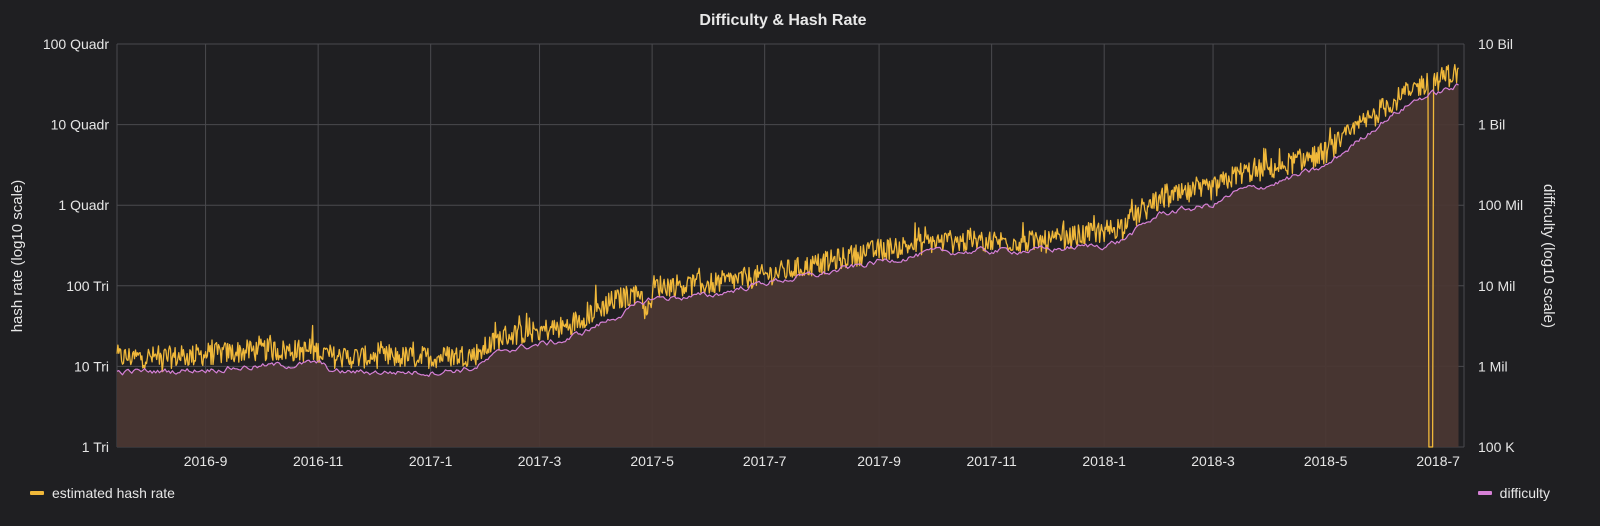 Image resolution: width=1600 pixels, height=526 pixels. I want to click on chart-title: Difficulty & Hash Rate, so click(782, 20).